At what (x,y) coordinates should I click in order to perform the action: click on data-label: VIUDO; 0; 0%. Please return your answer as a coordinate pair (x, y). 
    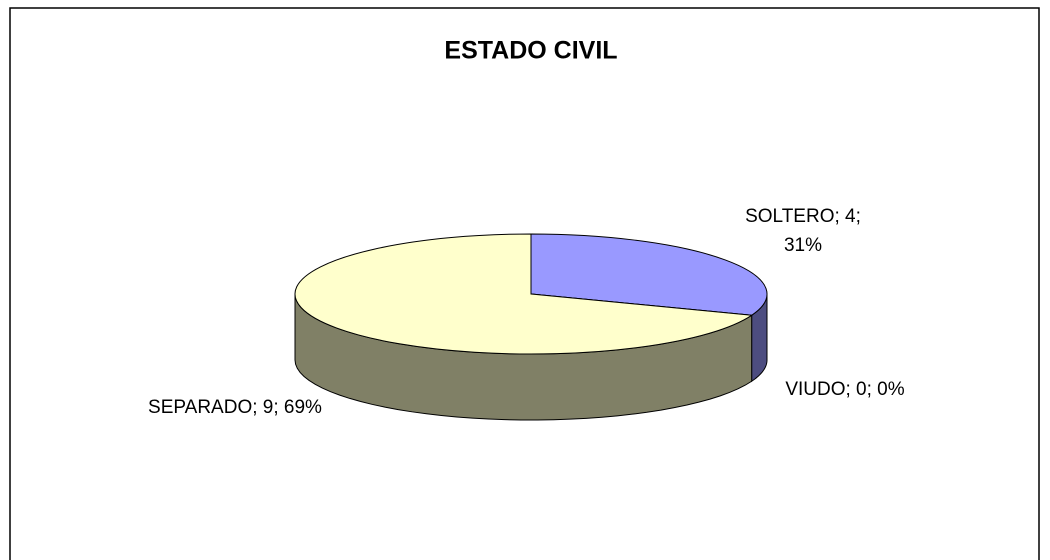
    Looking at the image, I should click on (845, 389).